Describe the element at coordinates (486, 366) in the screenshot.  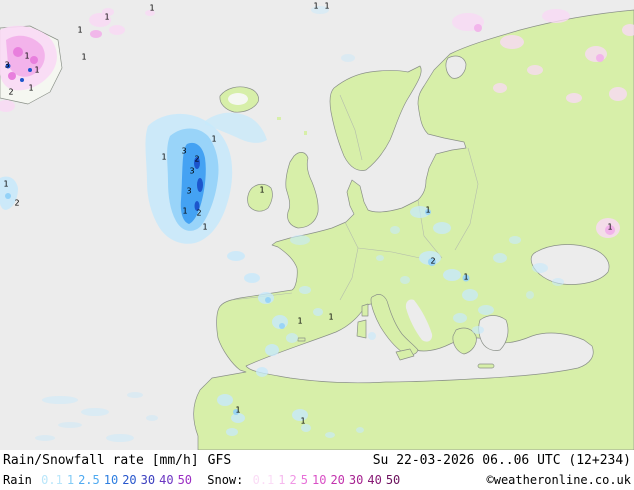
I see `island-crete` at that location.